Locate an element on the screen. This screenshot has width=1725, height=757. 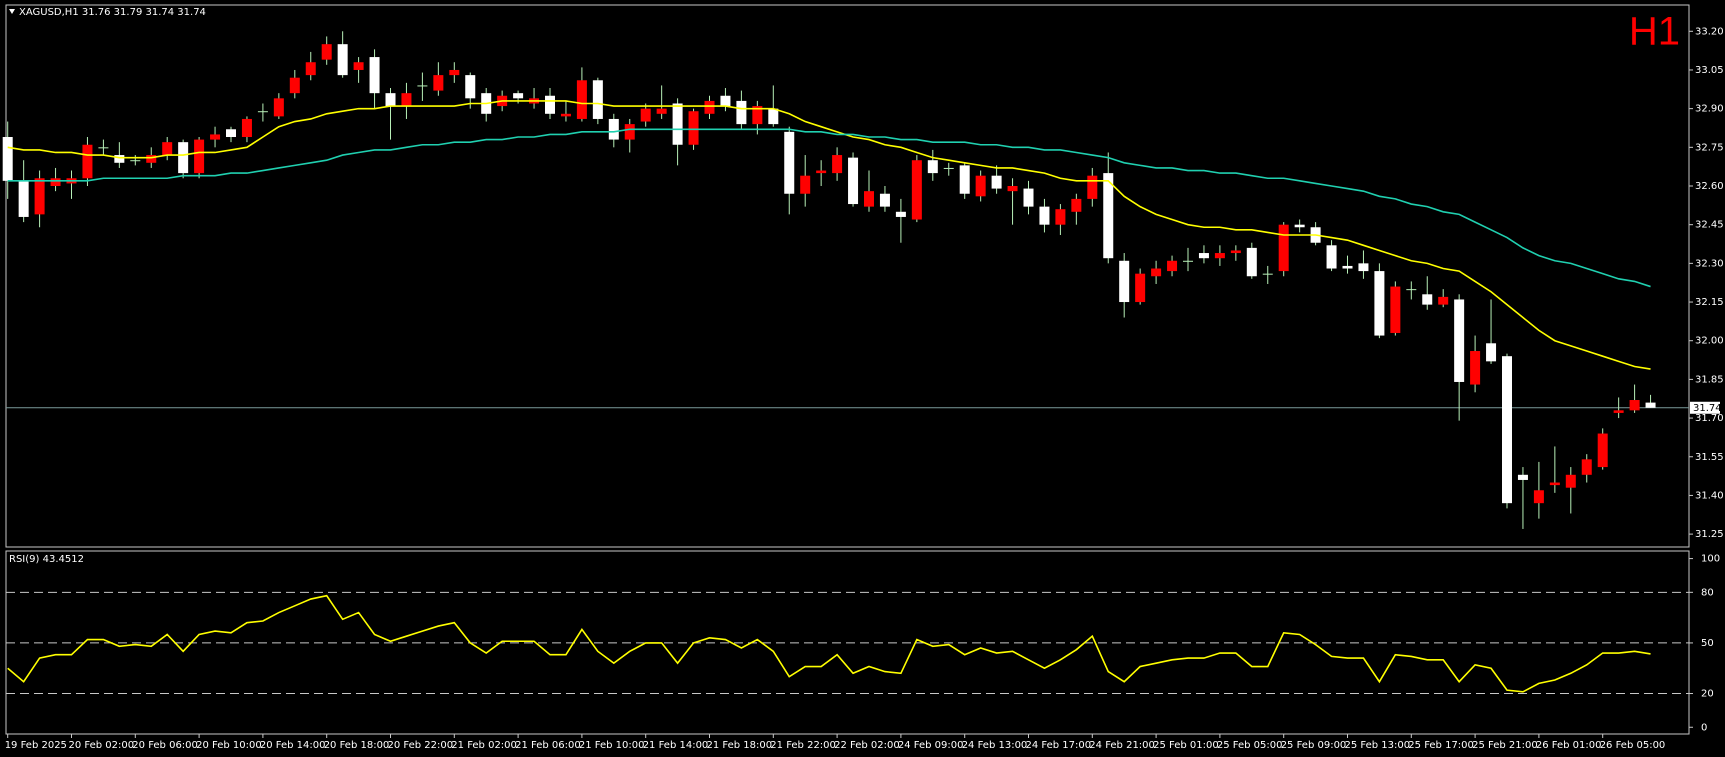
x-tick-label: 20 Feb 18:00 is located at coordinates (357, 745).